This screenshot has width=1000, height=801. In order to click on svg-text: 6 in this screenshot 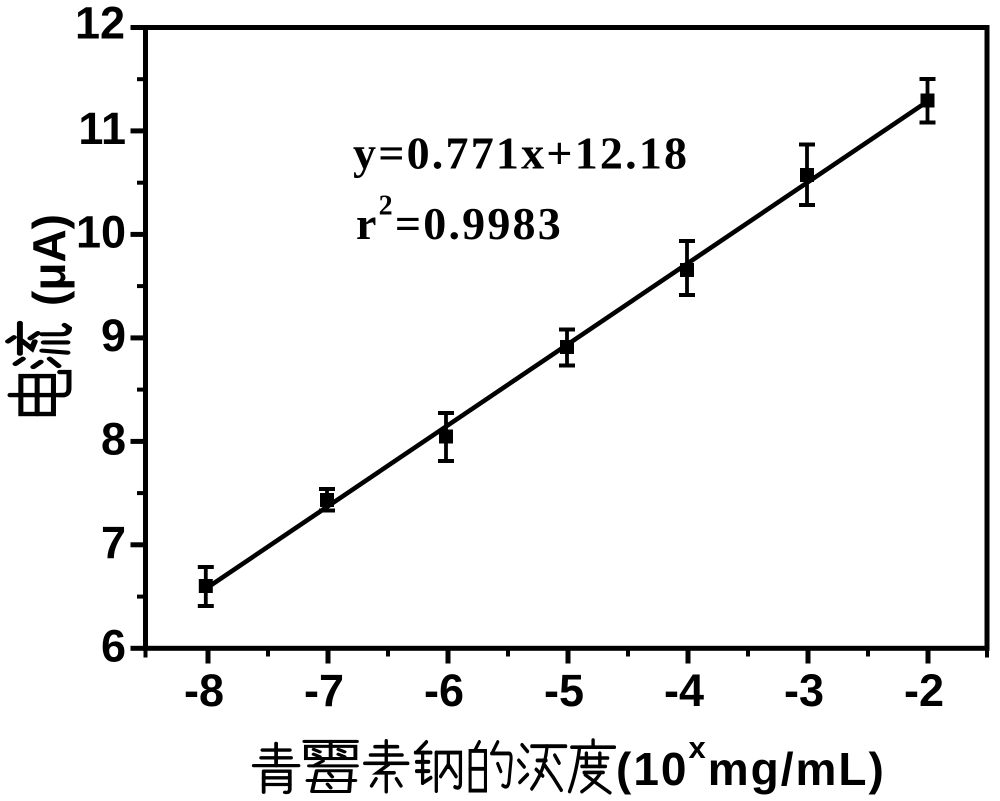, I will do `click(113, 645)`.